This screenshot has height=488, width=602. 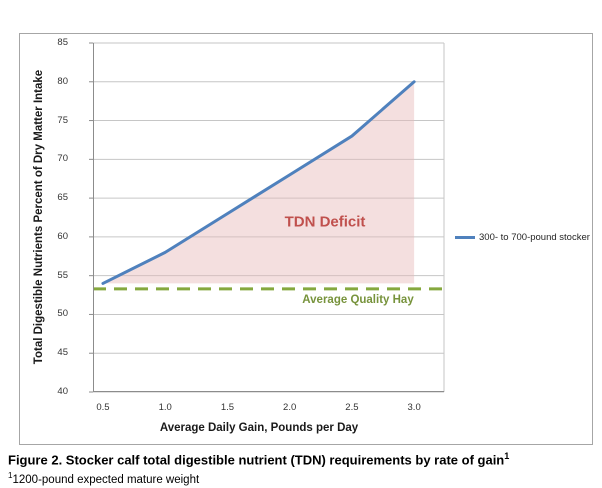 What do you see at coordinates (414, 407) in the screenshot?
I see `x-tick-label: 3.0` at bounding box center [414, 407].